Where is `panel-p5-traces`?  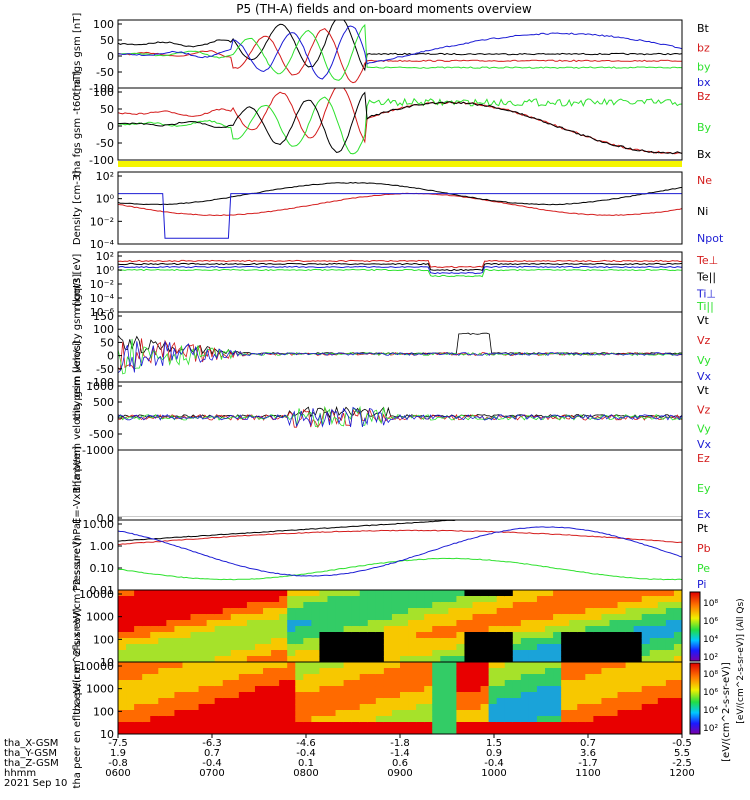 panel-p5-traces is located at coordinates (400, 353).